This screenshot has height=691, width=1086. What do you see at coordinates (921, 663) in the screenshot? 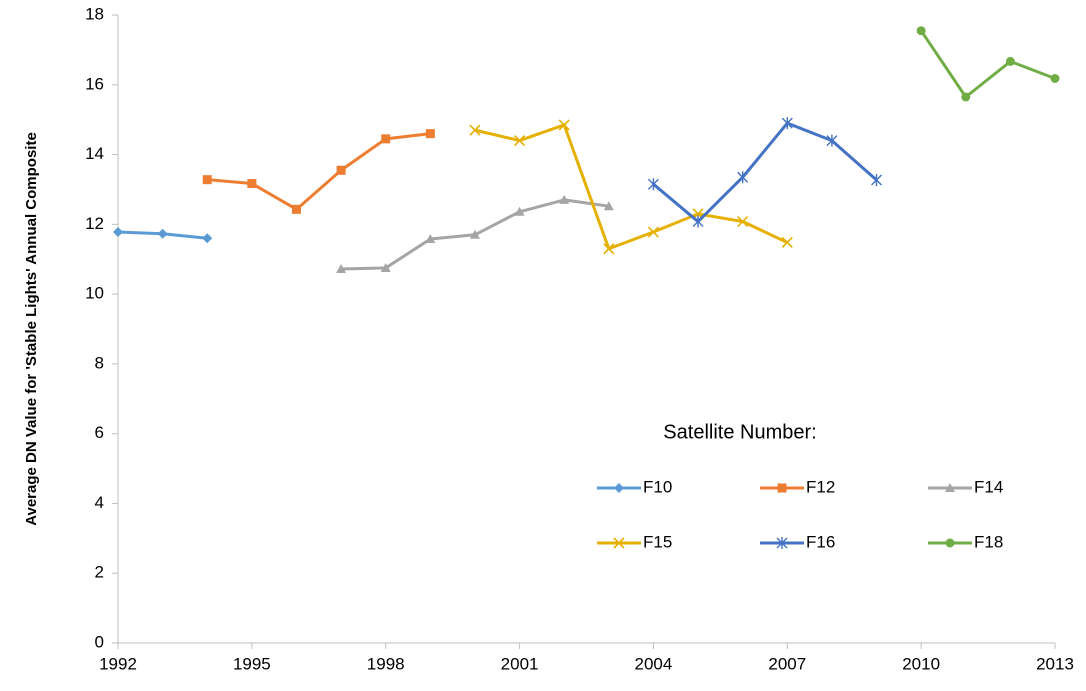
I see `x-tick-label: 2010` at bounding box center [921, 663].